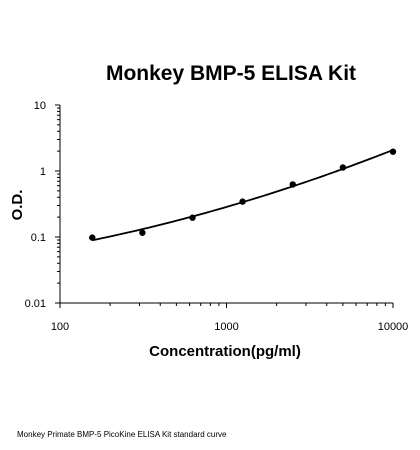 The width and height of the screenshot is (420, 450). Describe the element at coordinates (393, 327) in the screenshot. I see `x-tick-label: 10000` at that location.